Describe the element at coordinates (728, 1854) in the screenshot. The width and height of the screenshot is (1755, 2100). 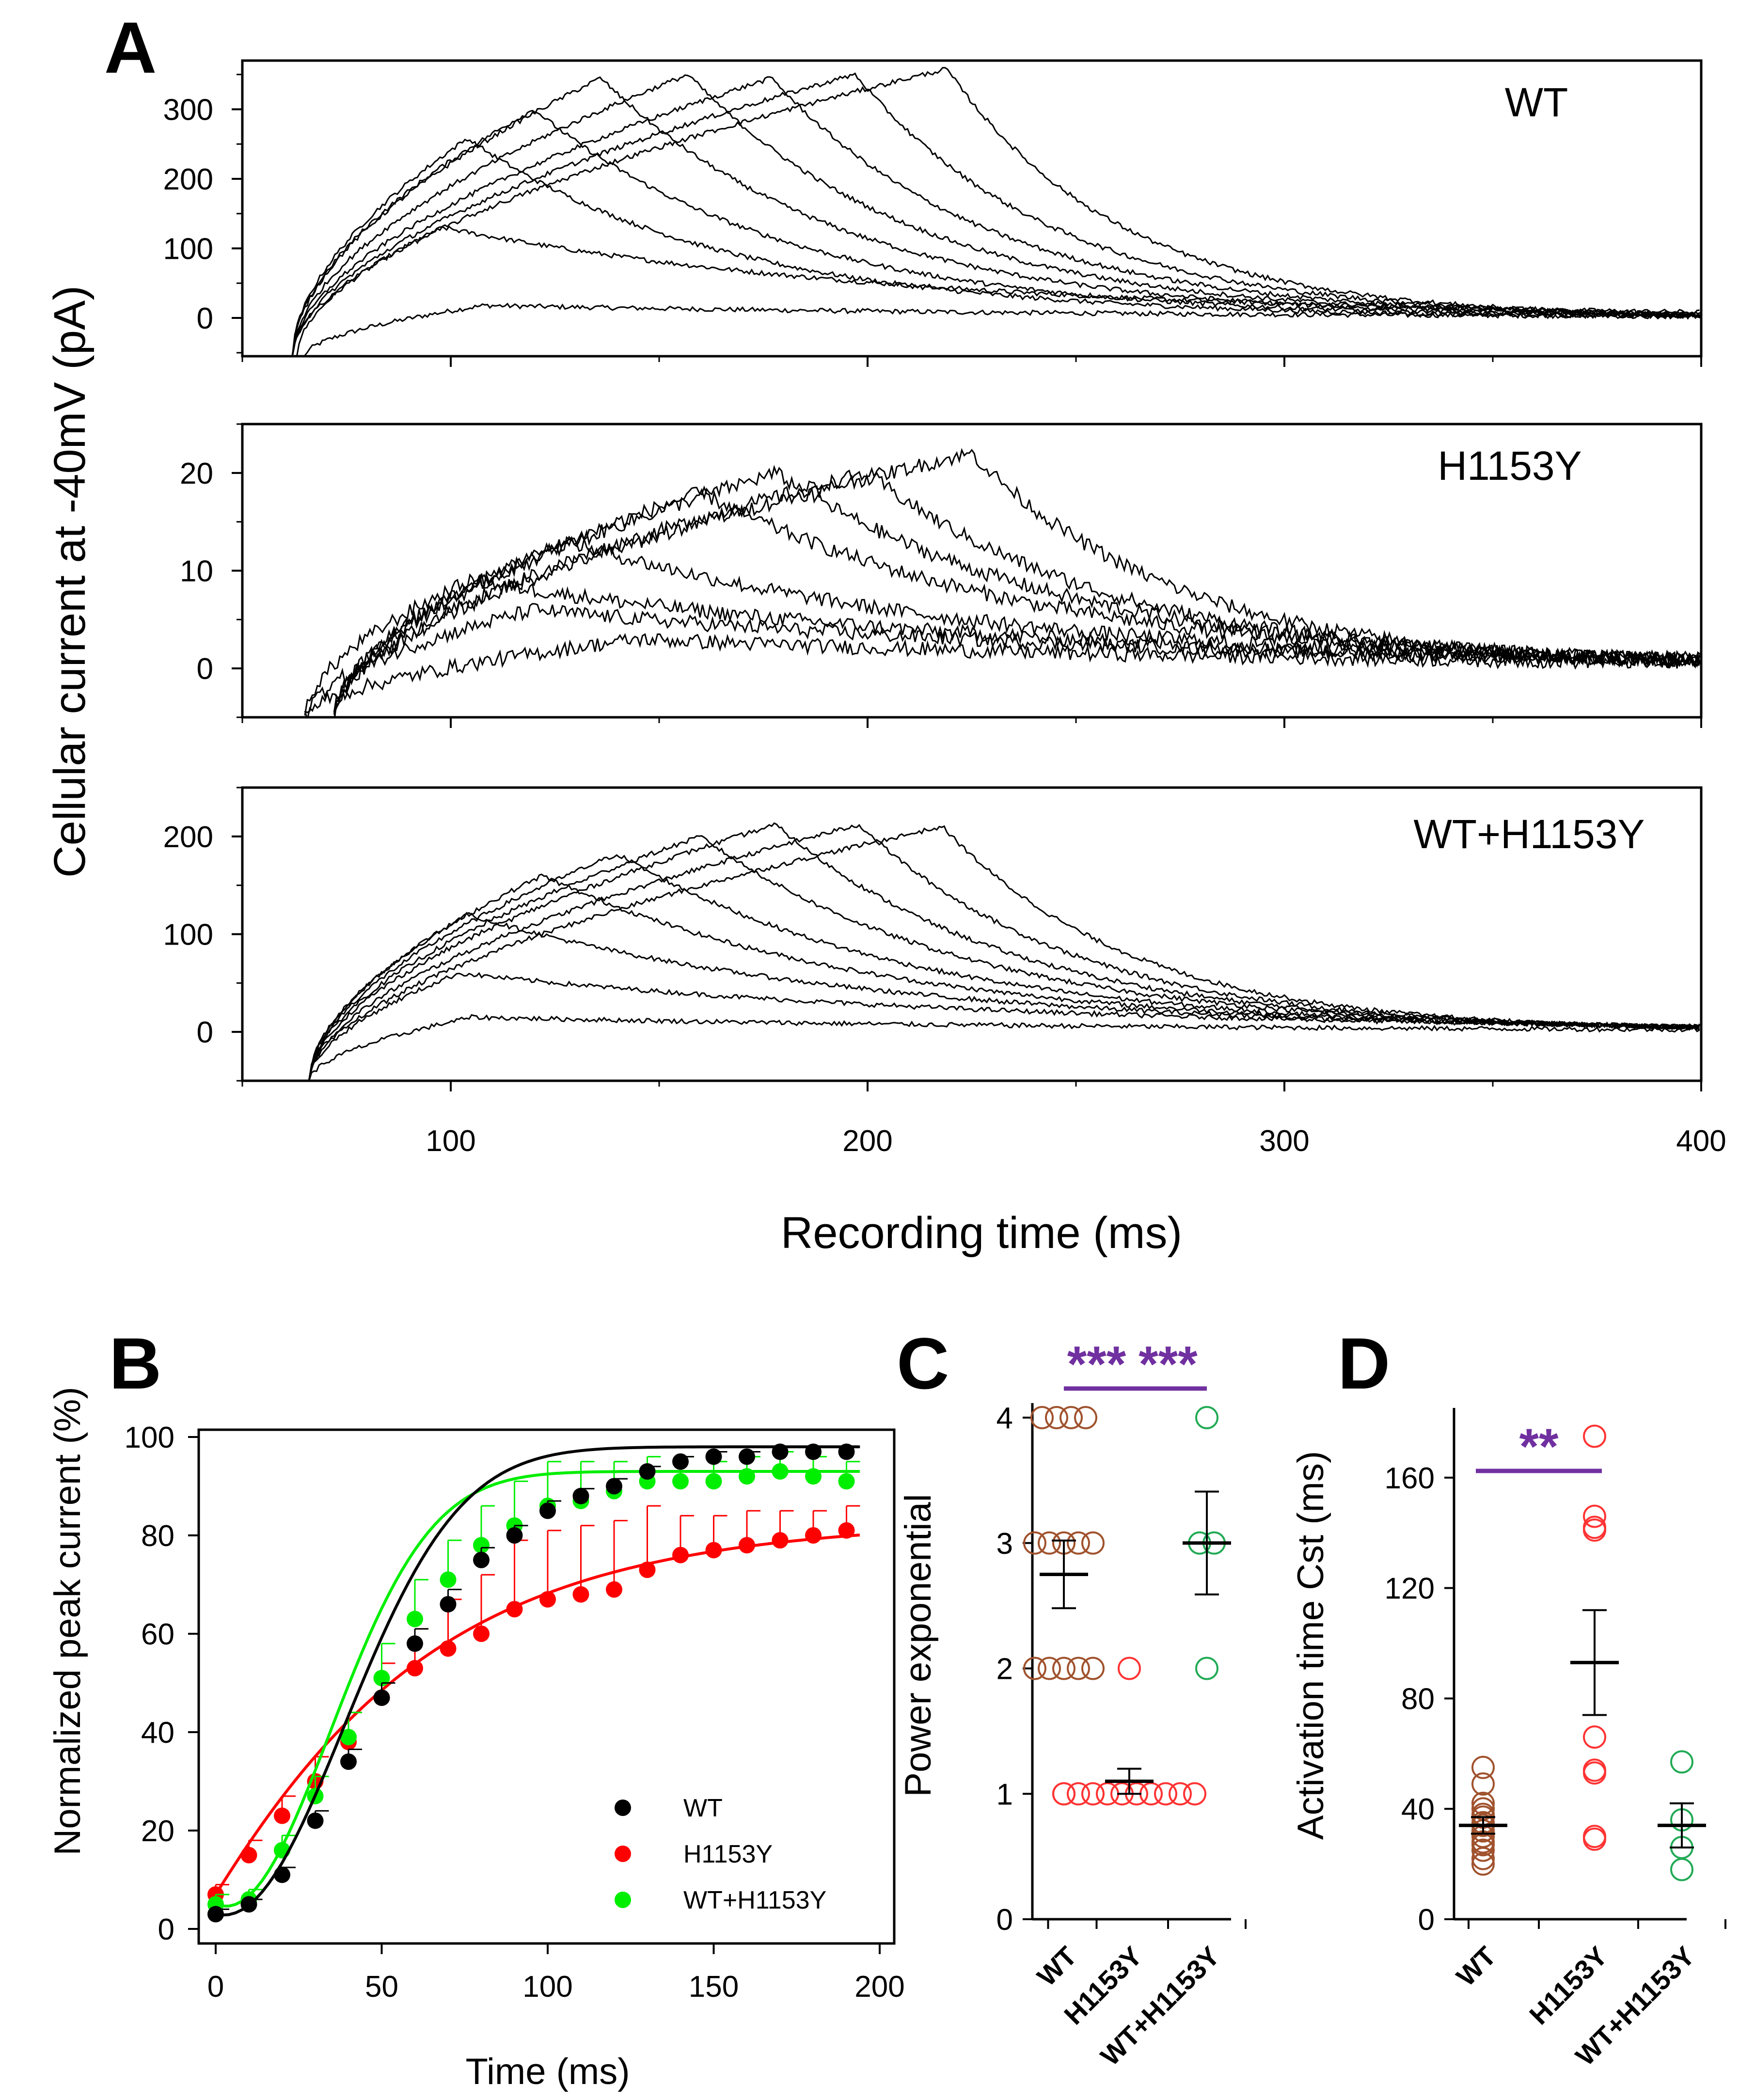
I see `legend-label: H1153Y` at that location.